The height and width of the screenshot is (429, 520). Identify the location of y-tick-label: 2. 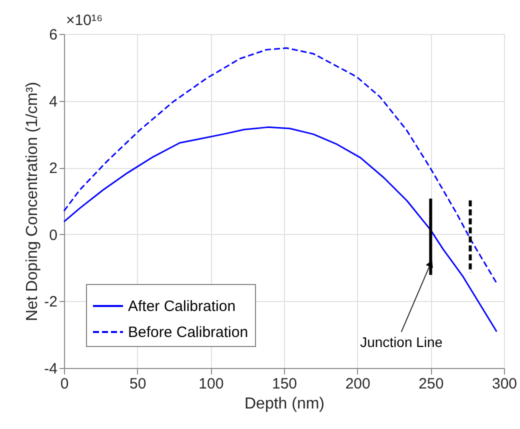
(53, 169).